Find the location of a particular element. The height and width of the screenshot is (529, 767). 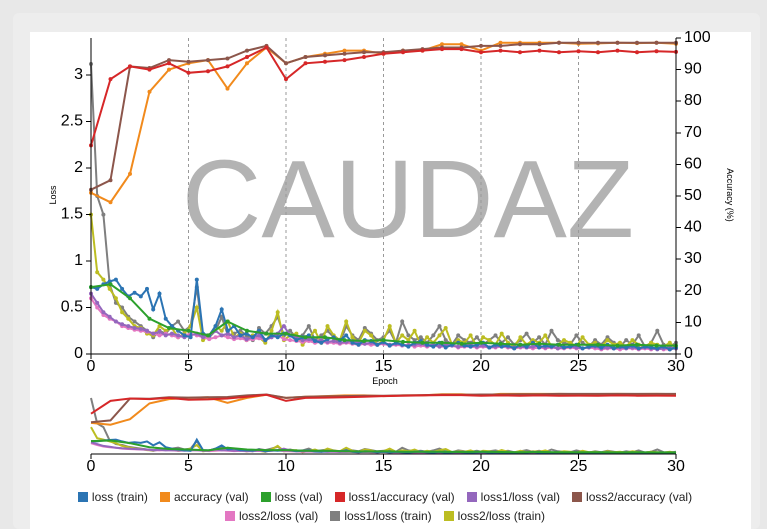

y-right-tick-label: 10 is located at coordinates (693, 321).